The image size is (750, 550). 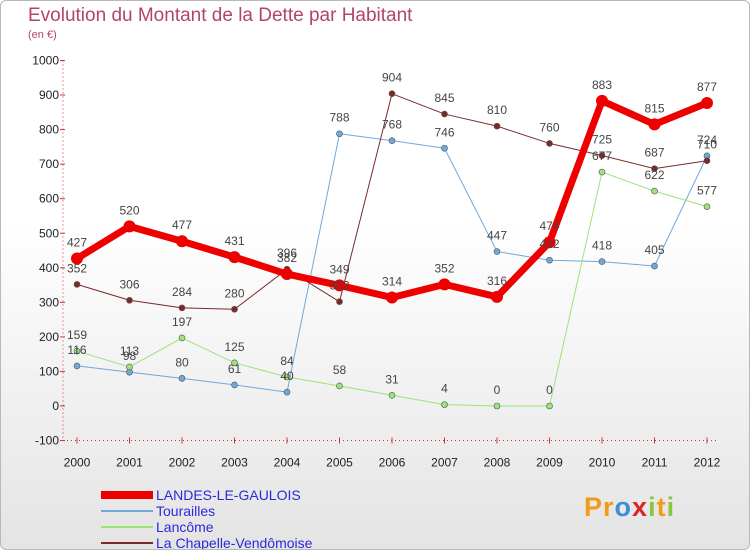 I want to click on data-label: 84, so click(x=287, y=361).